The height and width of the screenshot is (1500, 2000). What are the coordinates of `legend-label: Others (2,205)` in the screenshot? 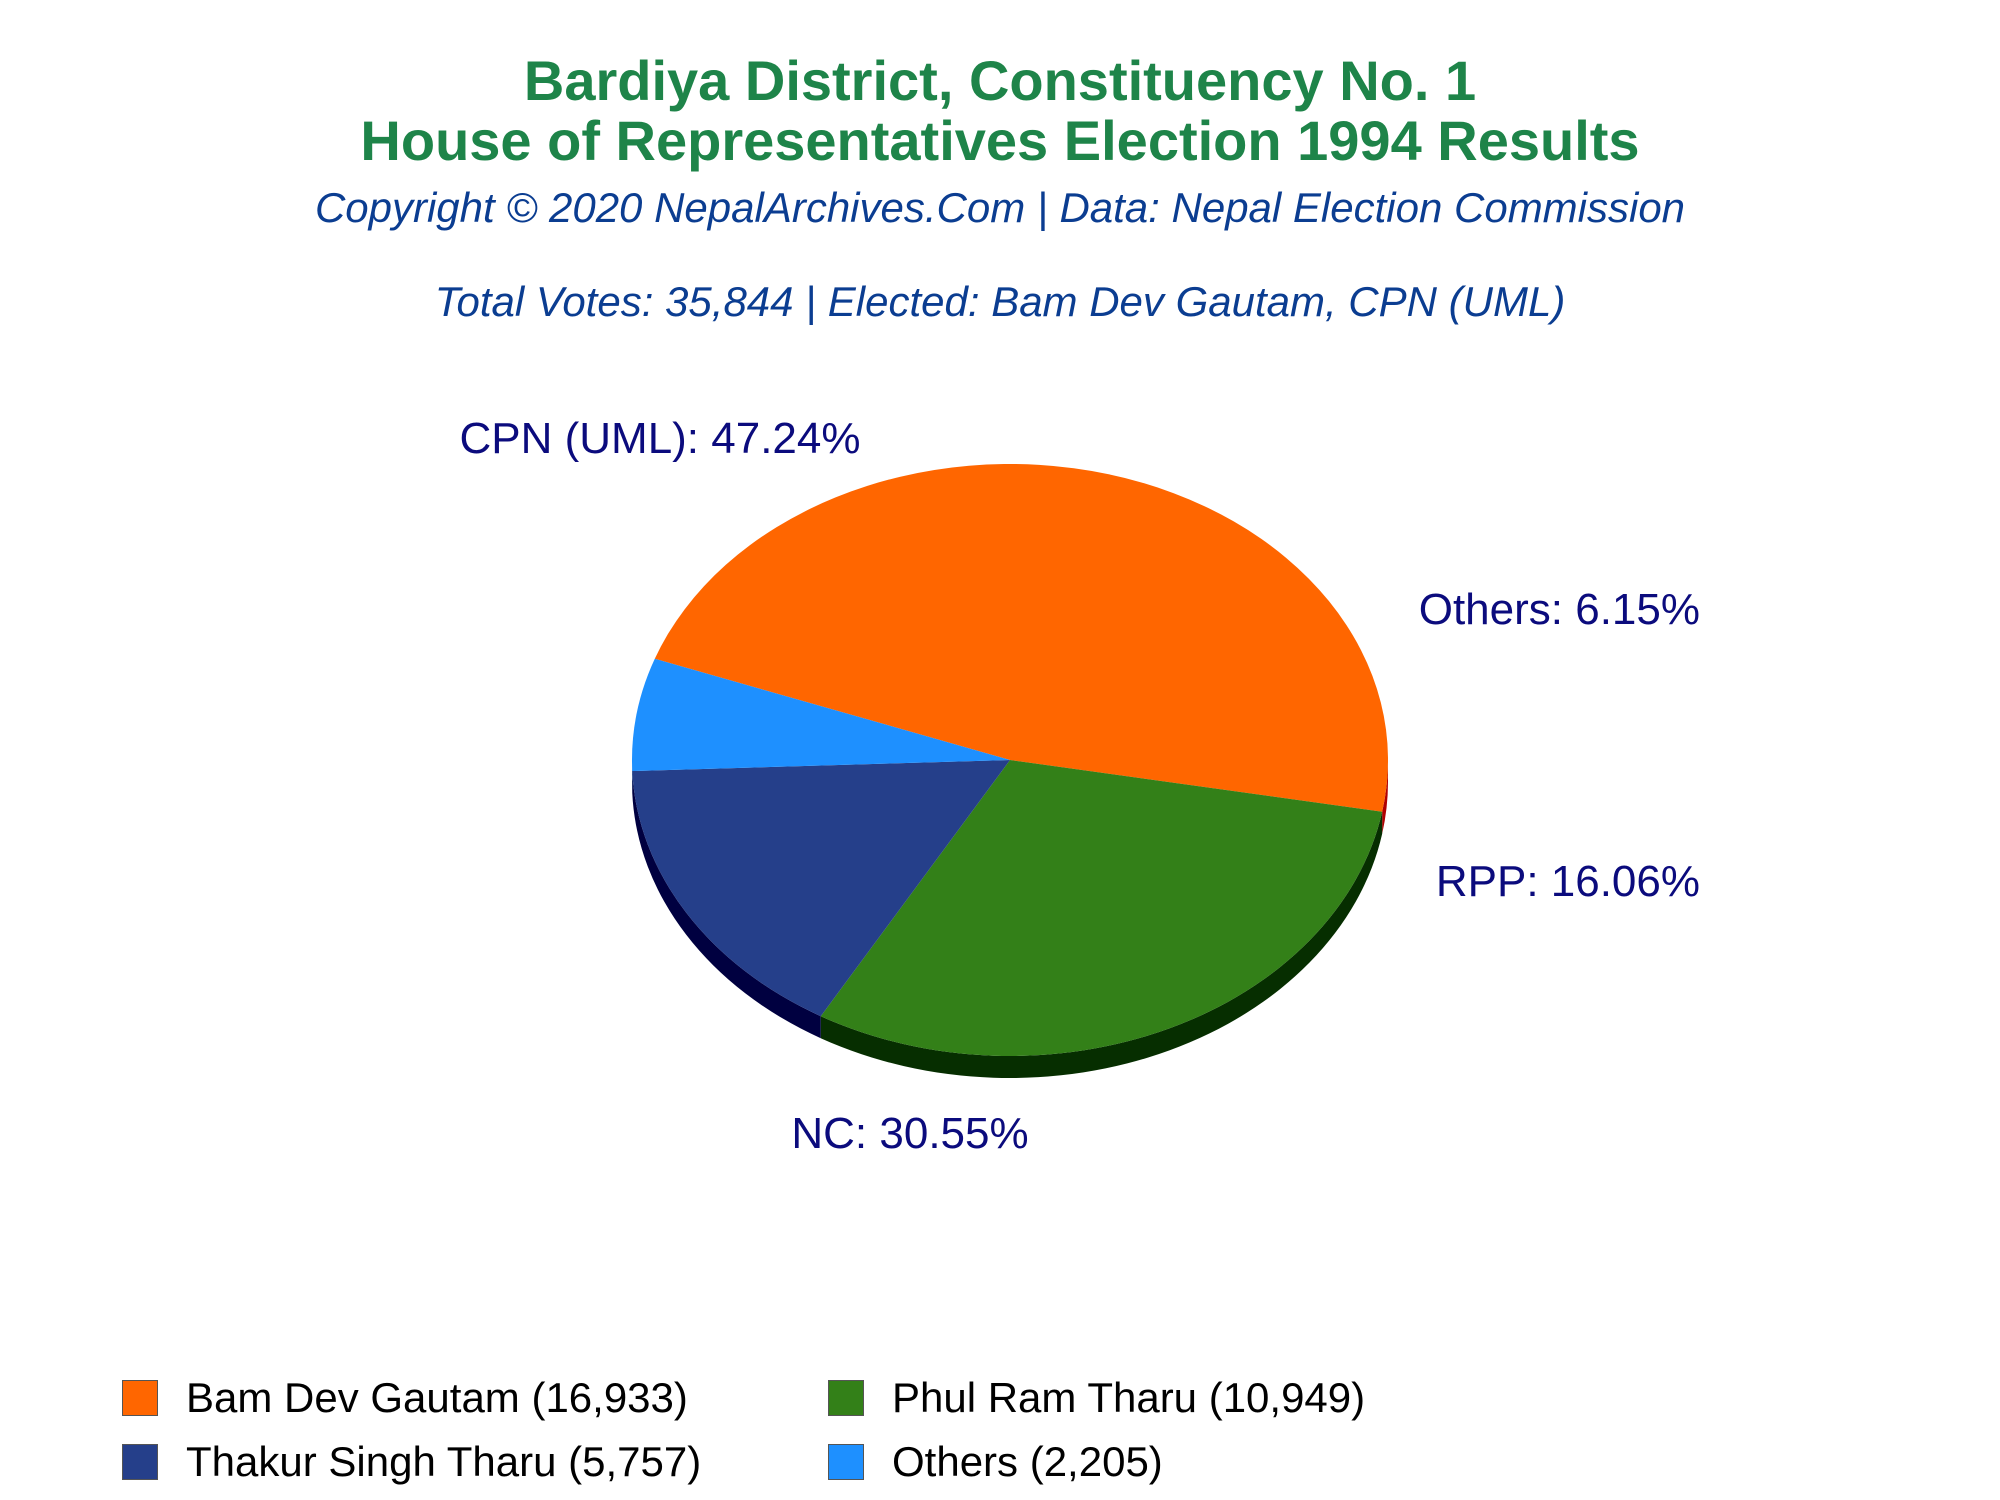 It's located at (1027, 1461).